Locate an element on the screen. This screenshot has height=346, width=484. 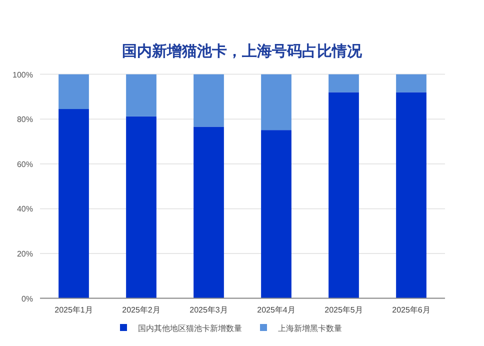
x-tick-label: 2025年6月 is located at coordinates (411, 309).